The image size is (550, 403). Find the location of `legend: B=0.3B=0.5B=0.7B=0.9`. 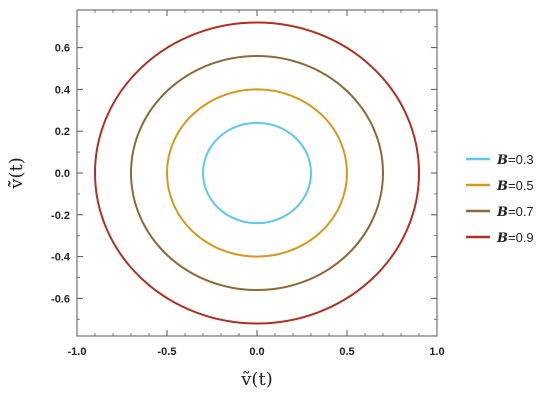

legend: B=0.3B=0.5B=0.7B=0.9 is located at coordinates (500, 199).